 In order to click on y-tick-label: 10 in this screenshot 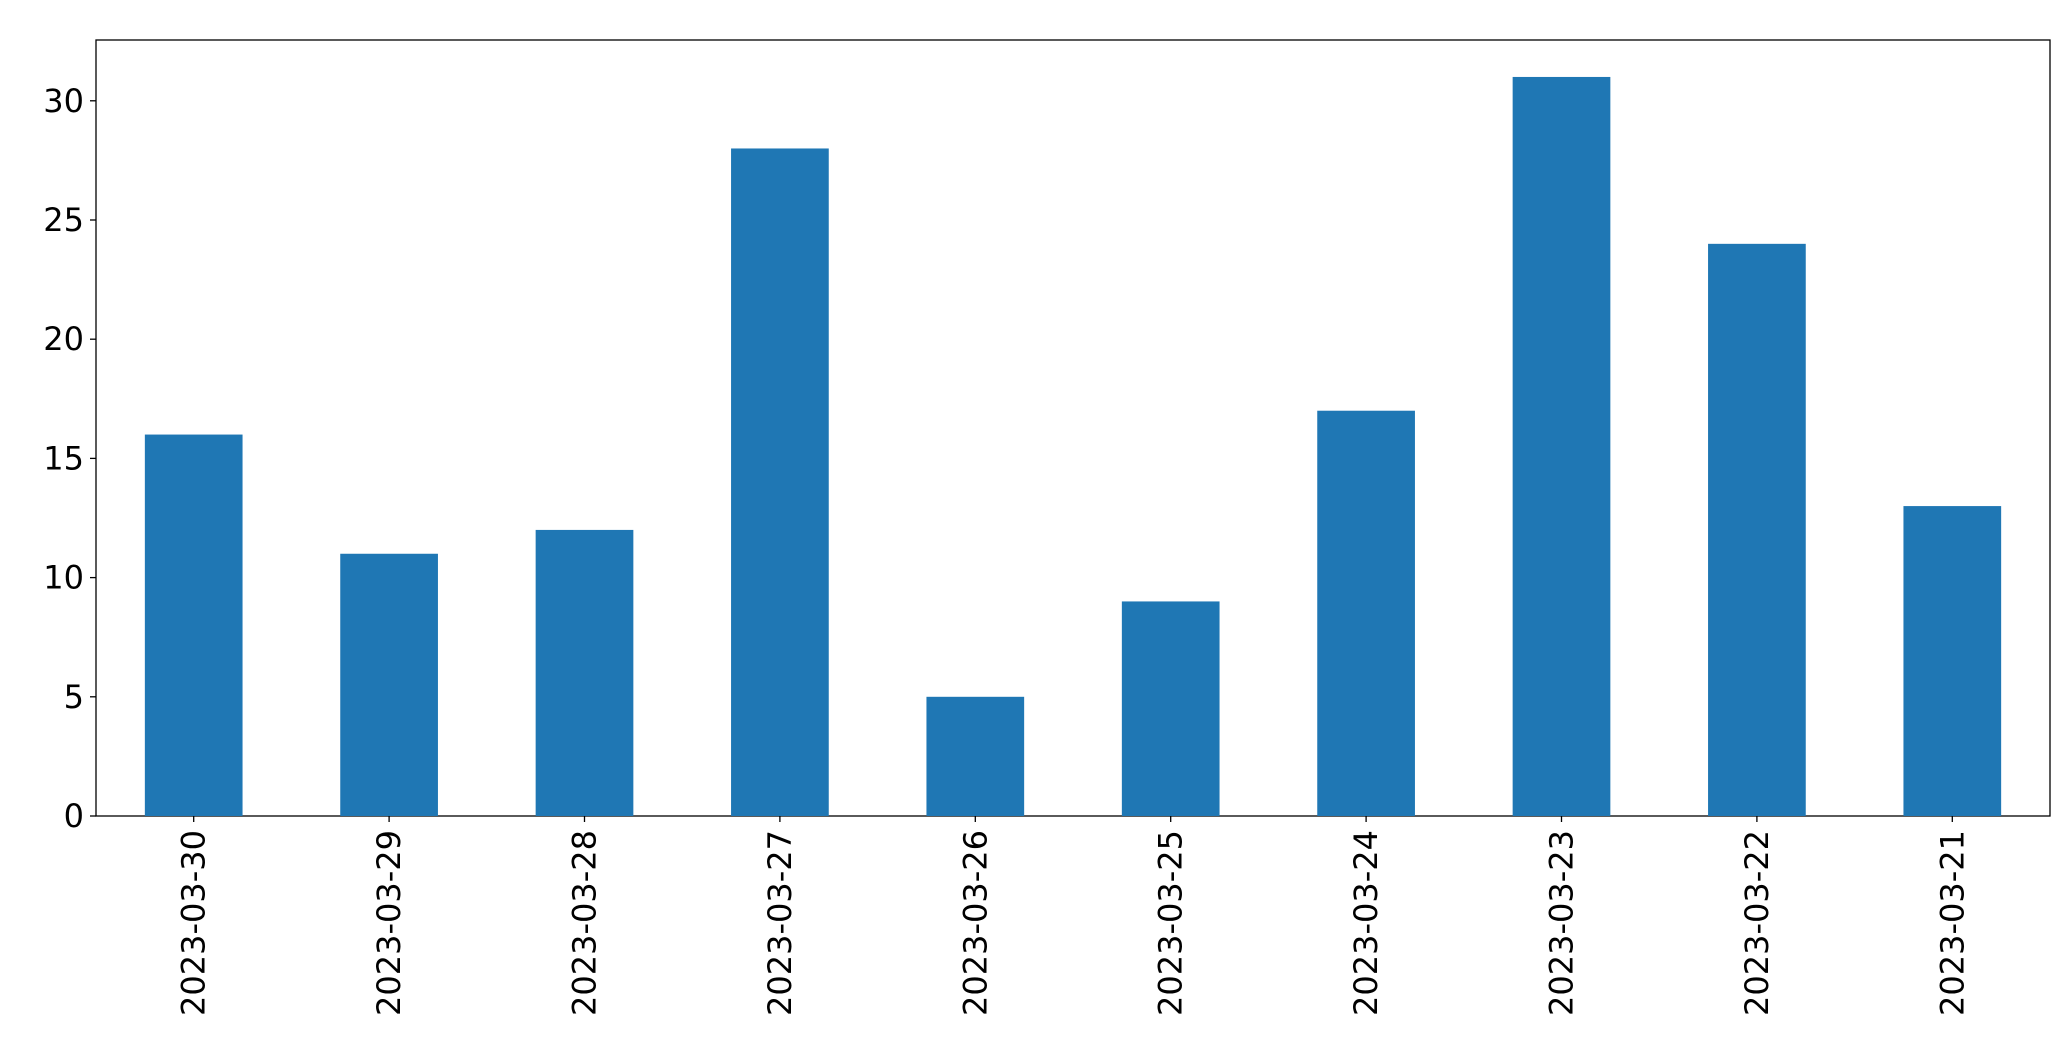, I will do `click(63, 578)`.